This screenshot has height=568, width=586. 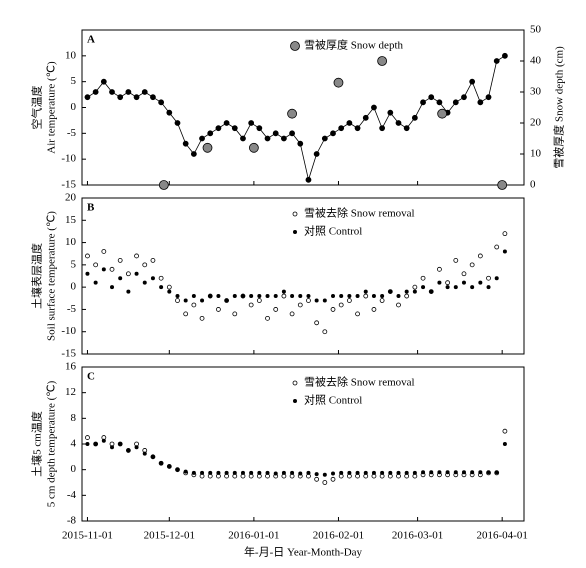 I want to click on y-tick-label: 12, so click(x=70, y=392).